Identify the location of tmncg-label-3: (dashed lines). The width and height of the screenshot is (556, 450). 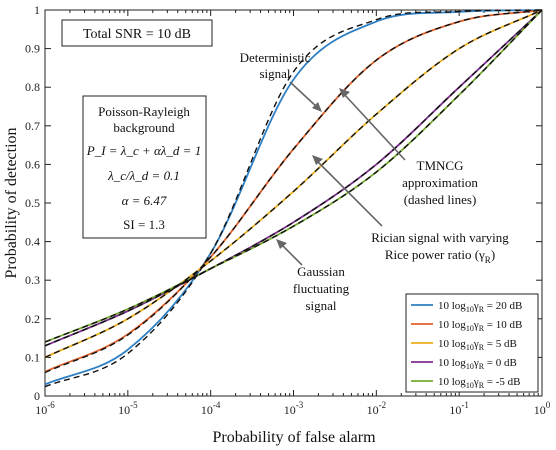
(440, 199).